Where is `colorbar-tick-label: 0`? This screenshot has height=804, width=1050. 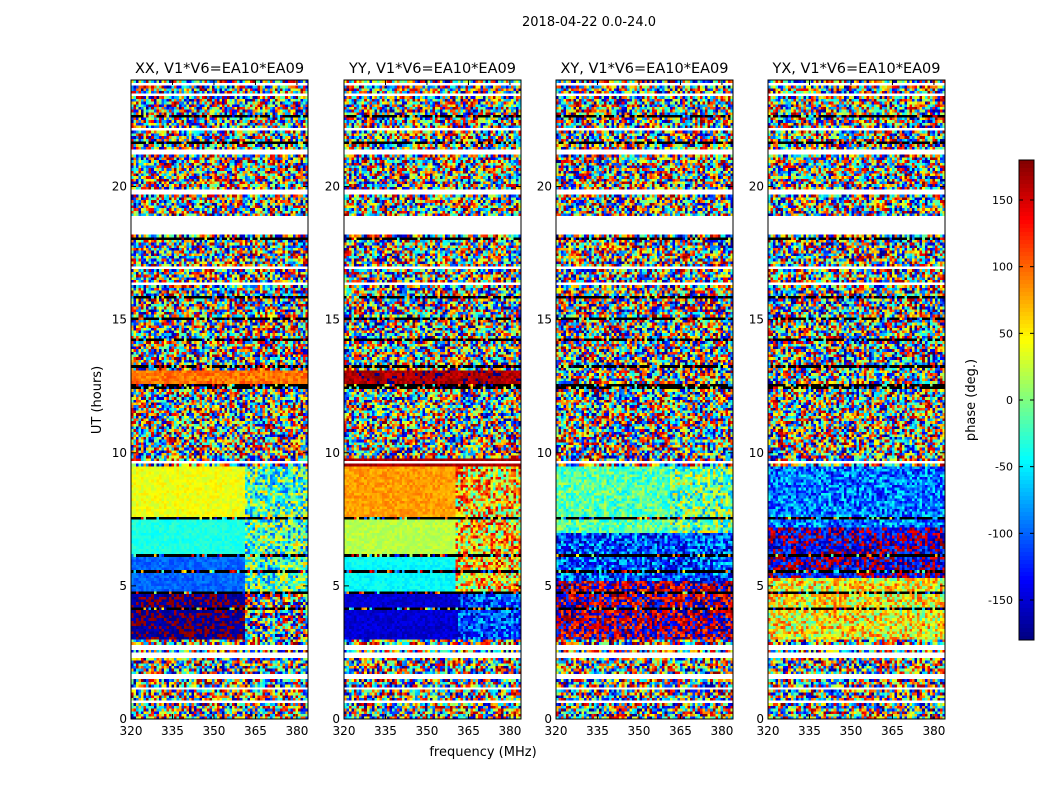 colorbar-tick-label: 0 is located at coordinates (1009, 400).